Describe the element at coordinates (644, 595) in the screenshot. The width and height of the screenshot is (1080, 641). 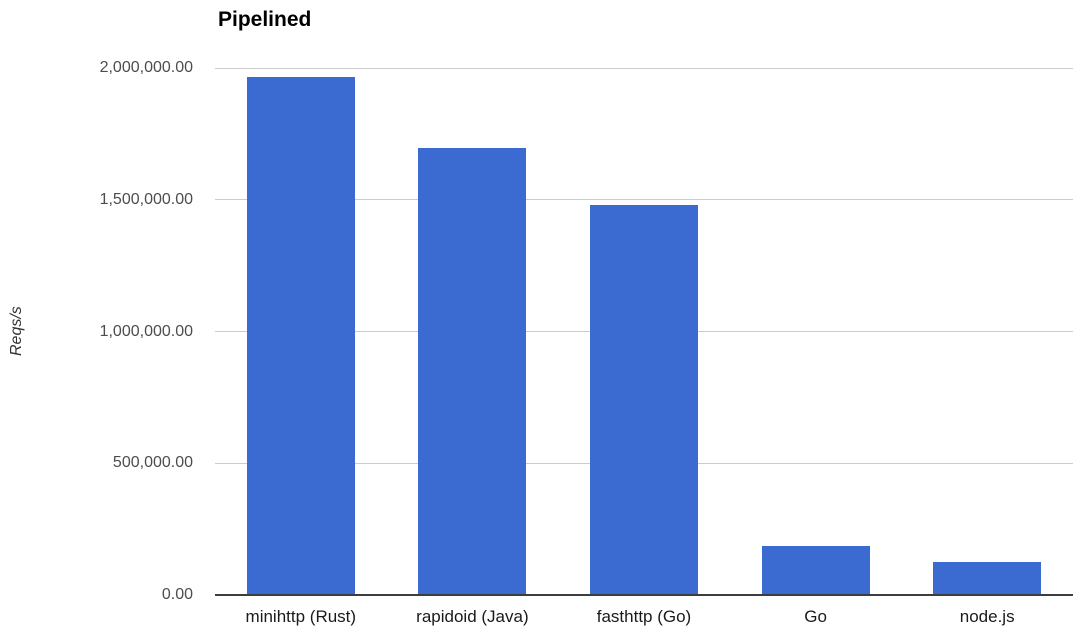
I see `x-axis-line` at that location.